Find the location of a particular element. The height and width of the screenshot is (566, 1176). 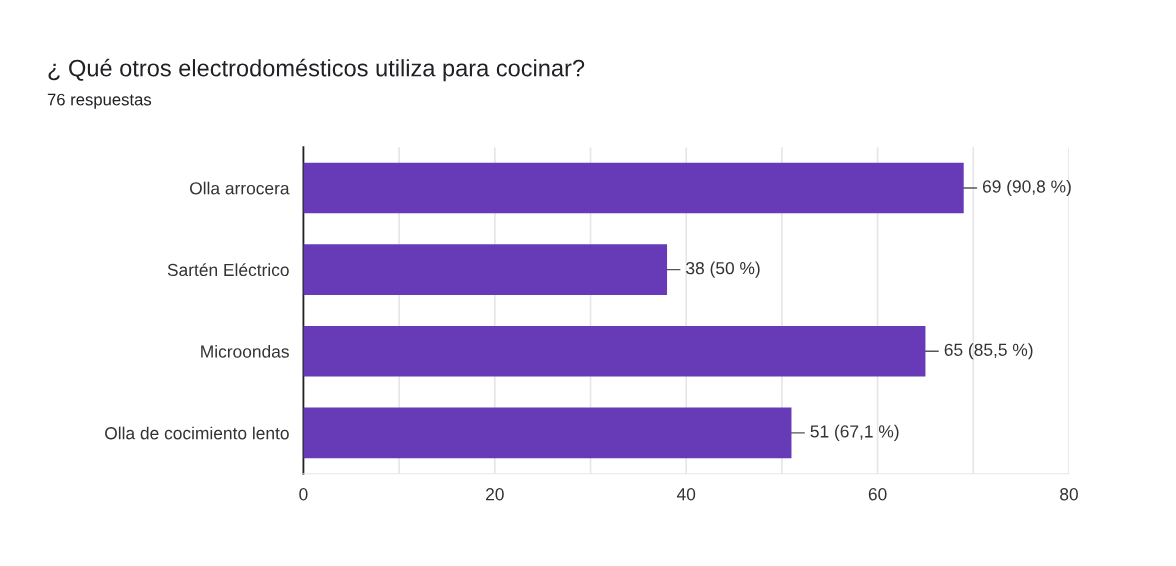

chart-title: ¿ Qué otros electrodomésticos utiliza para cocinar? is located at coordinates (316, 70).